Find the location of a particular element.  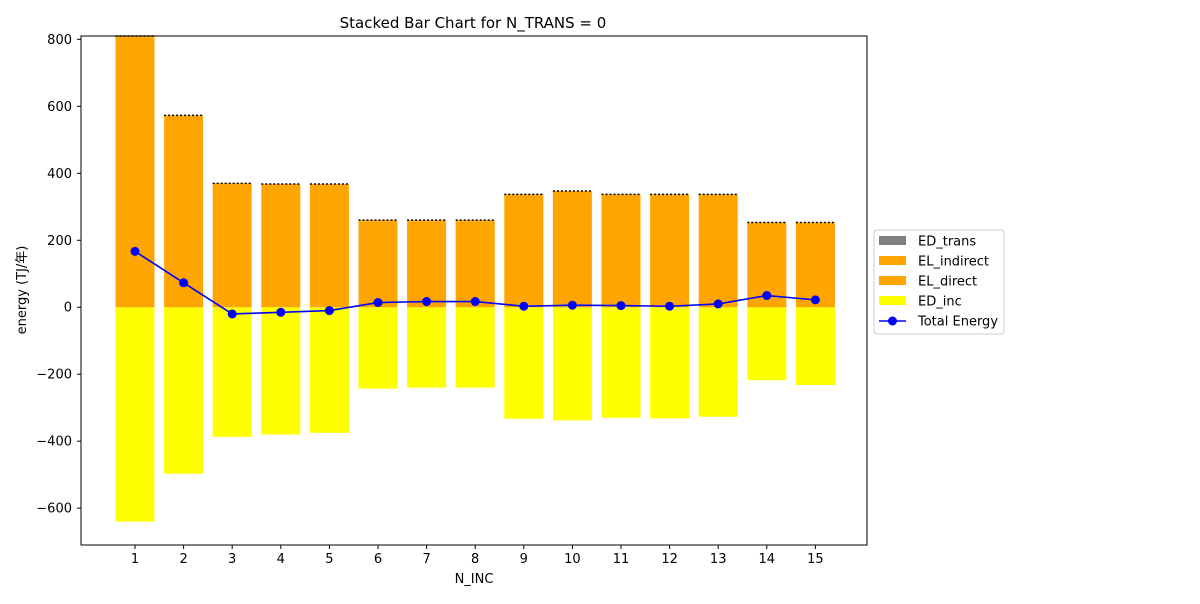

x-tick-label: 2 is located at coordinates (183, 559).